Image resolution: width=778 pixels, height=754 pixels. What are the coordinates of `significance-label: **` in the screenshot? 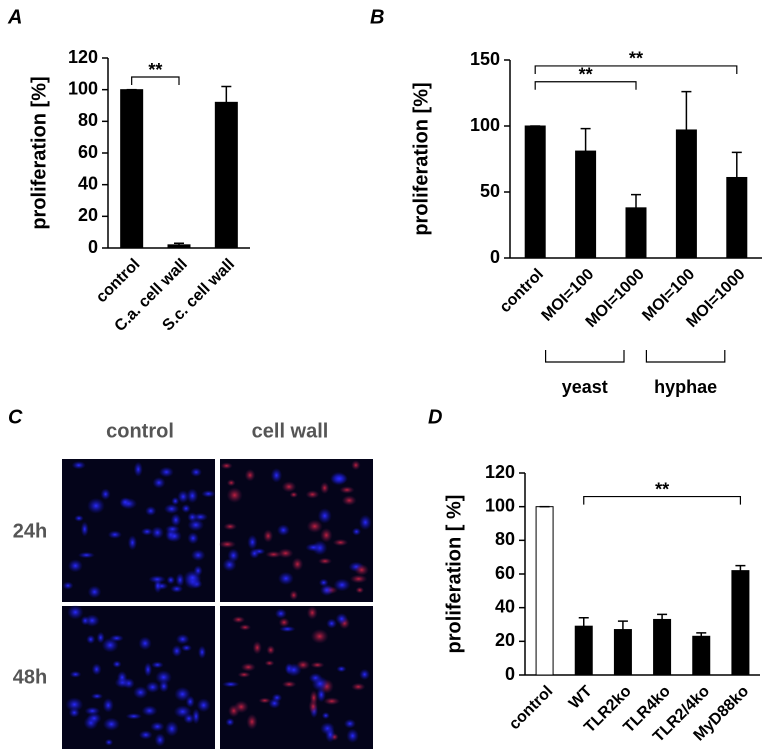 It's located at (586, 75).